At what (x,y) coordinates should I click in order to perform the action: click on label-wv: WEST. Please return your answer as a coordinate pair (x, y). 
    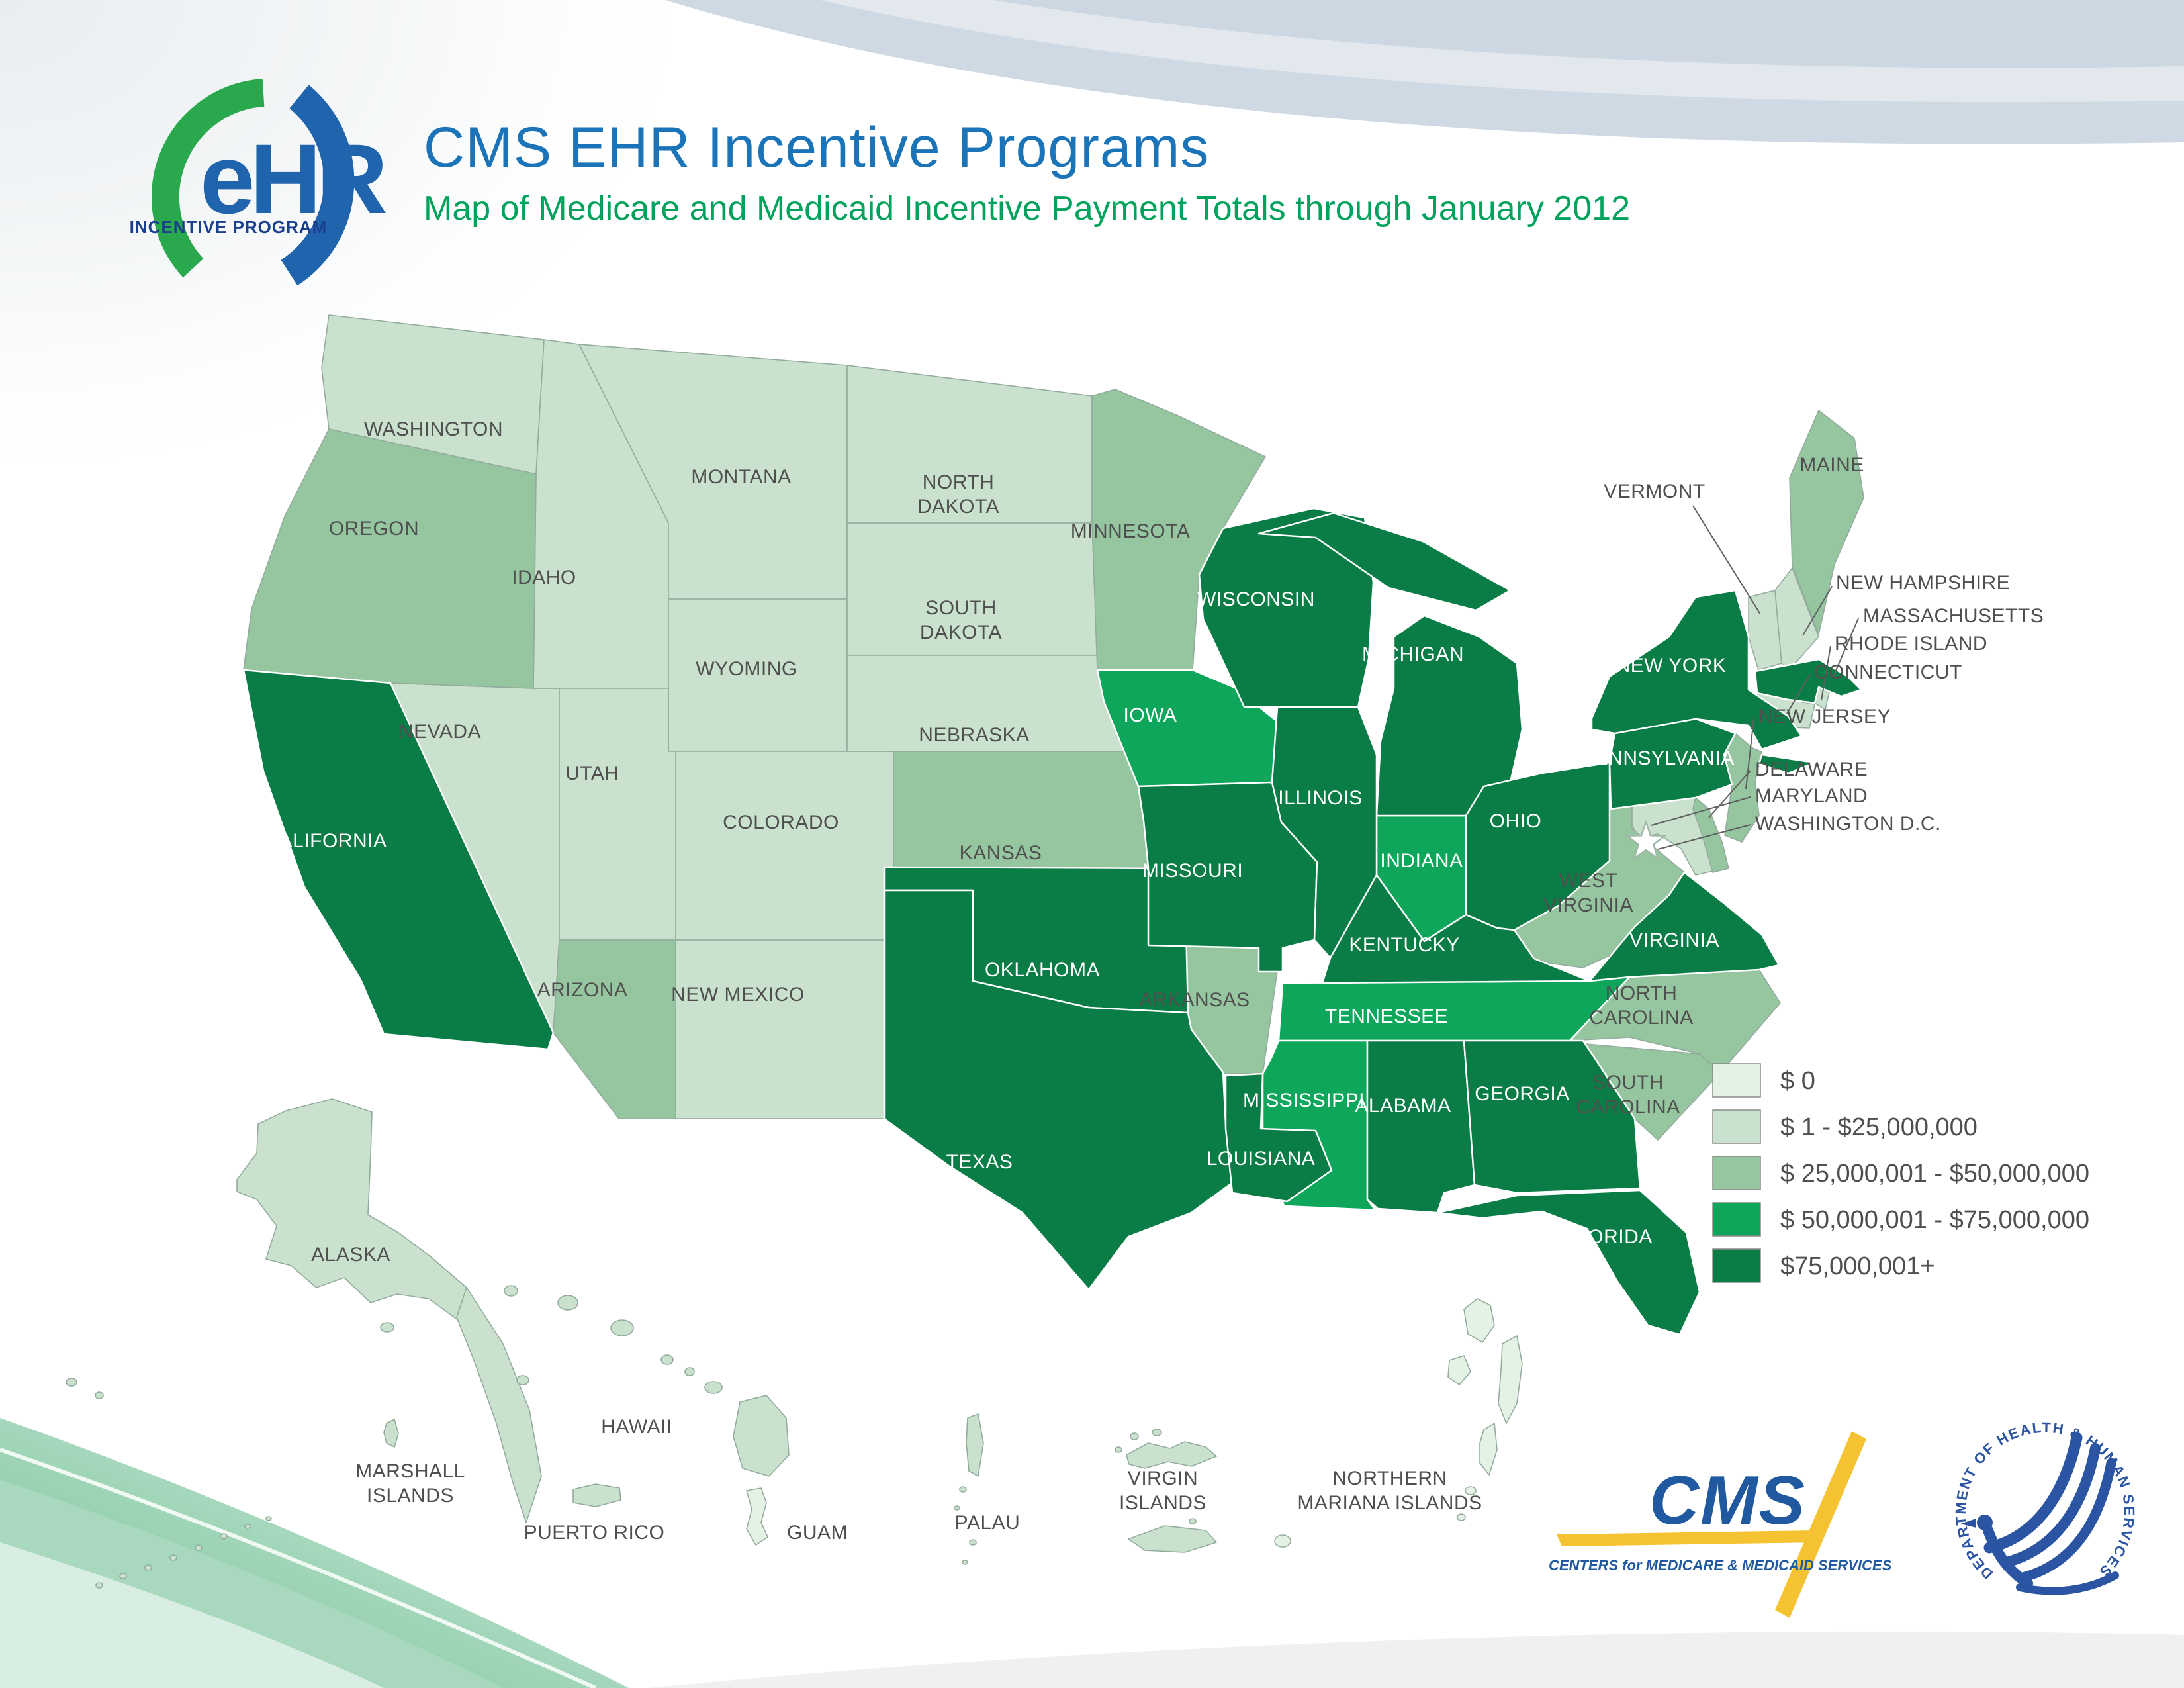
    Looking at the image, I should click on (1588, 881).